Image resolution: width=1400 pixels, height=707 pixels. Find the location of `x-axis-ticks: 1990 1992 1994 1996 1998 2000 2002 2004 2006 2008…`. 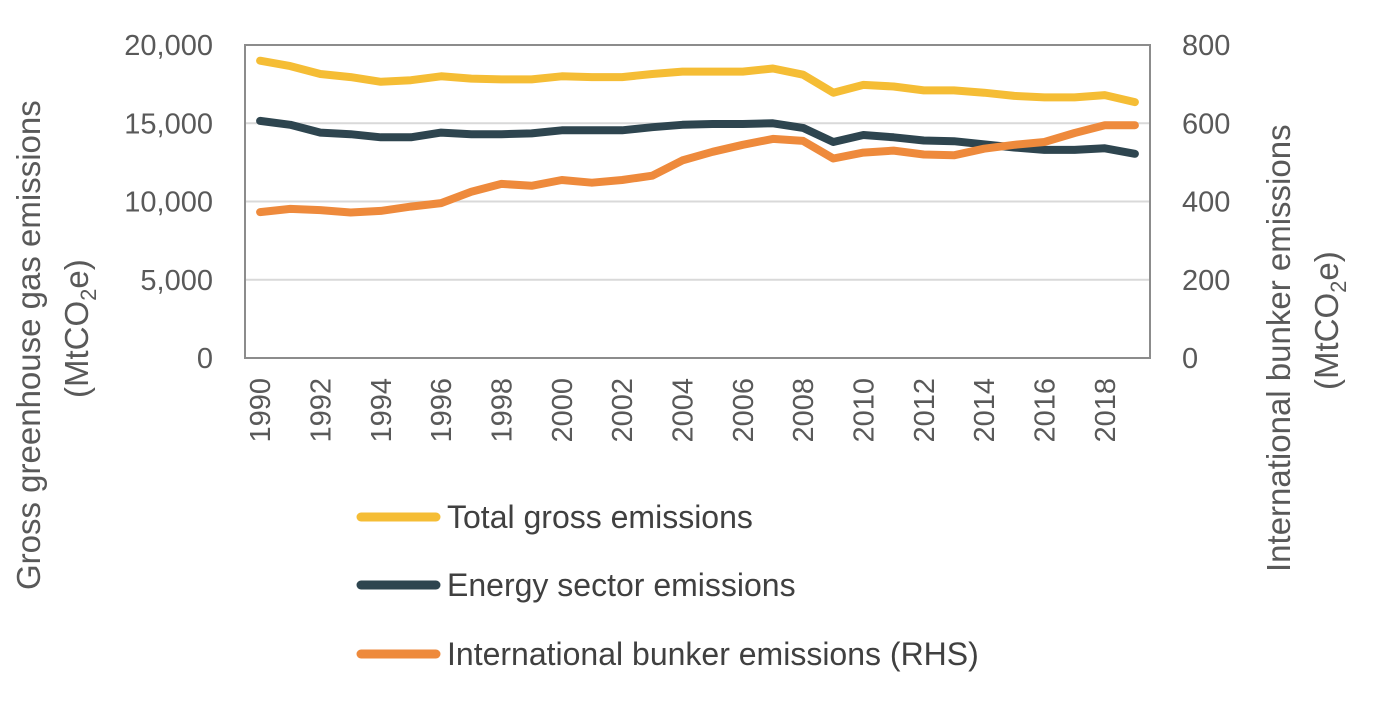

x-axis-ticks: 1990 1992 1994 1996 1998 2000 2002 2004 2006 2008… is located at coordinates (683, 410).